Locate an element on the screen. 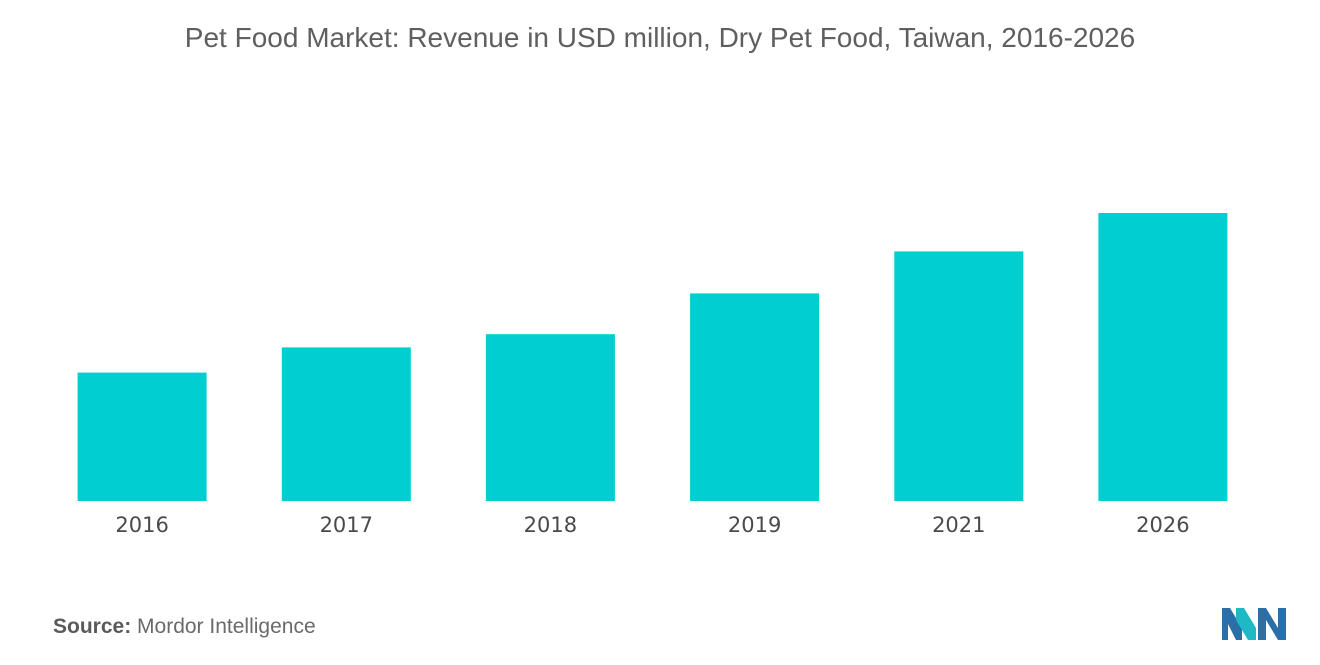  source-label: Source: is located at coordinates (92, 626).